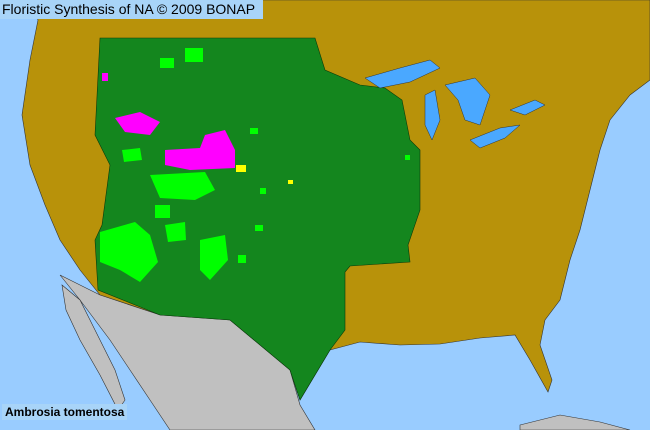 Image resolution: width=650 pixels, height=430 pixels. Describe the element at coordinates (455, 104) in the screenshot. I see `great-lakes` at that location.